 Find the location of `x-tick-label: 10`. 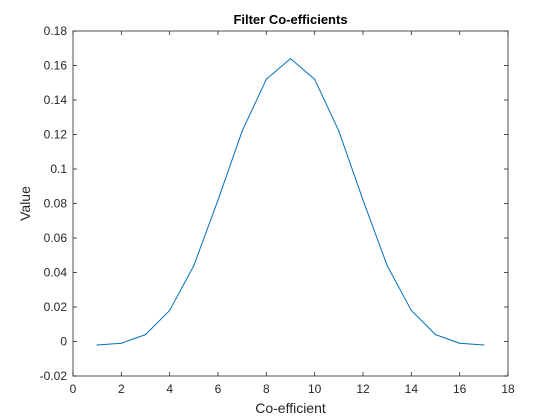

x-tick-label: 10 is located at coordinates (315, 389).